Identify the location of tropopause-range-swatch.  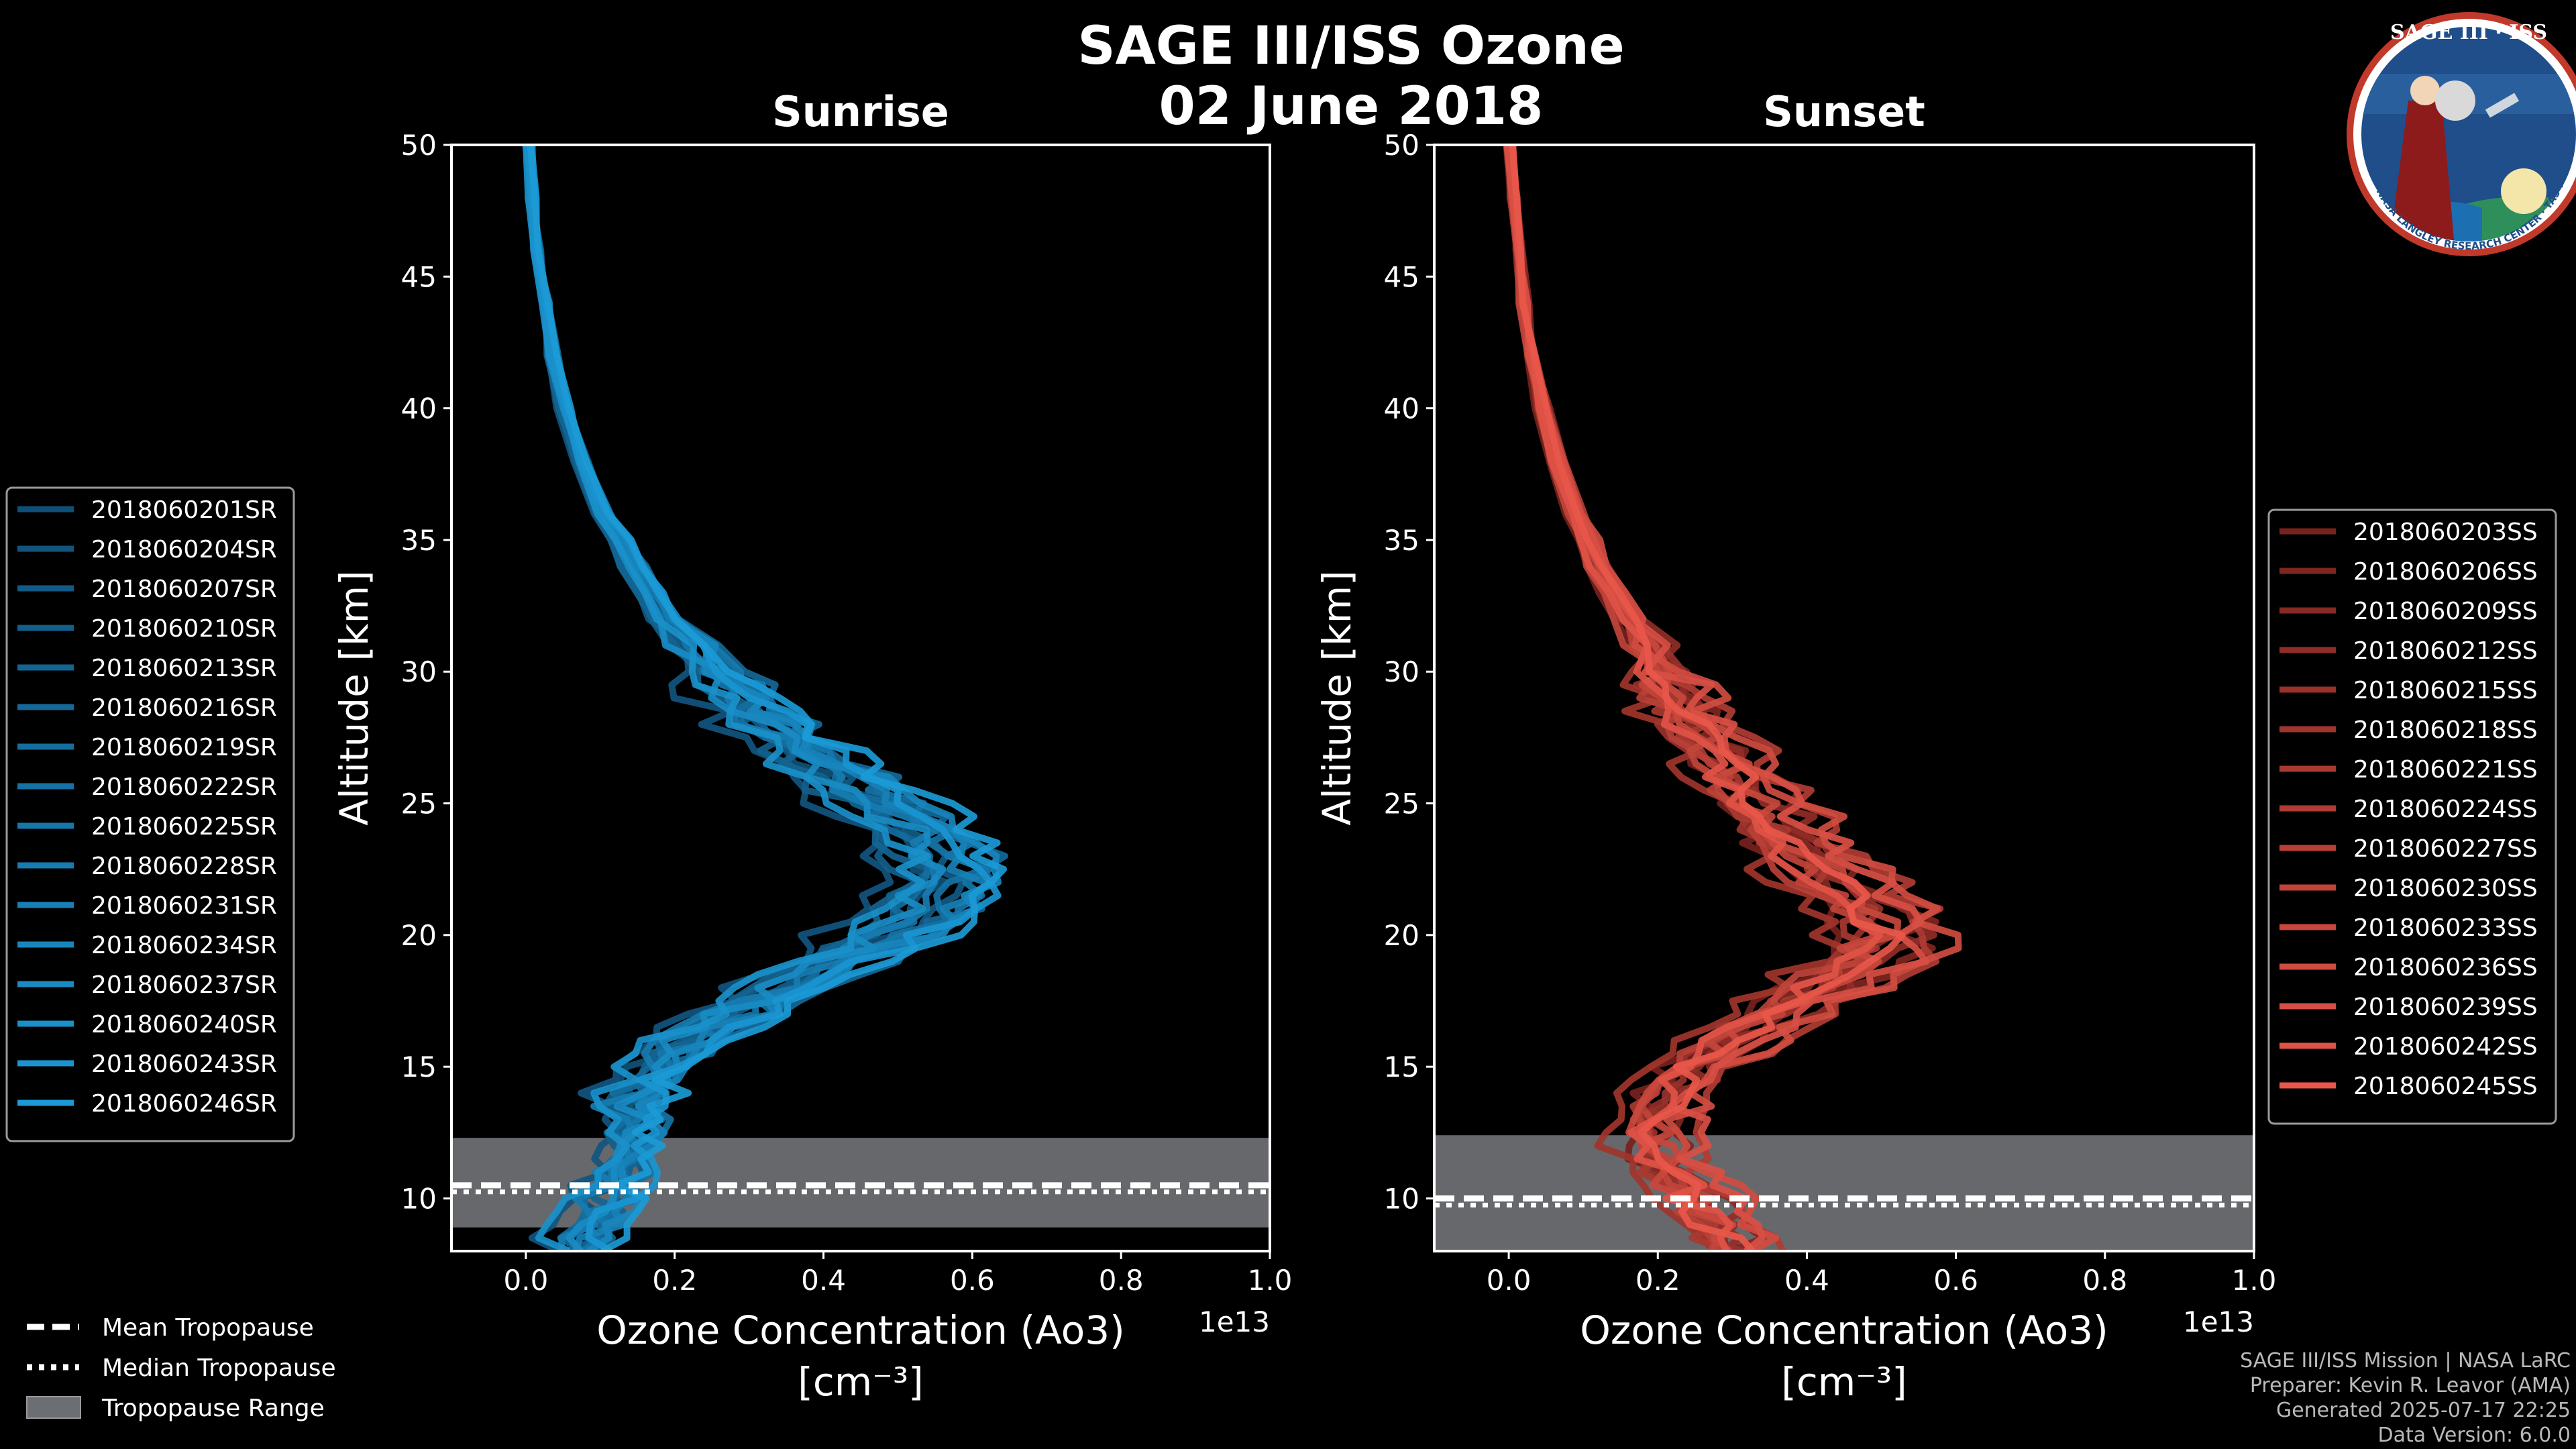
(53, 1407).